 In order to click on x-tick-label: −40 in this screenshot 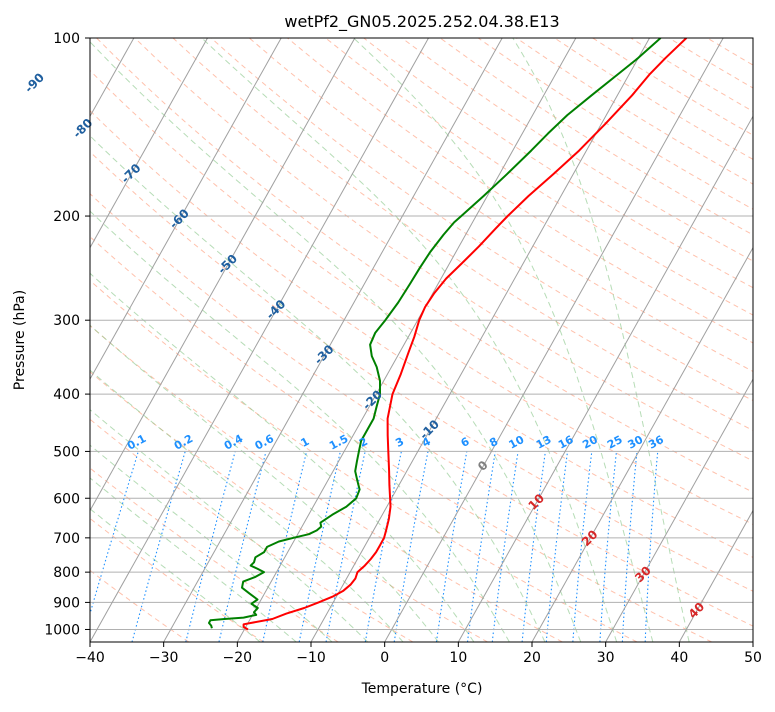, I will do `click(90, 658)`.